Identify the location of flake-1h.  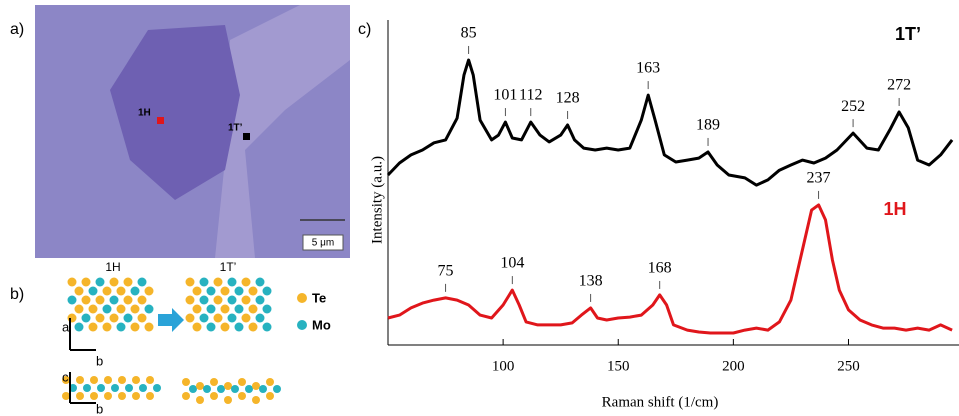
(175, 112).